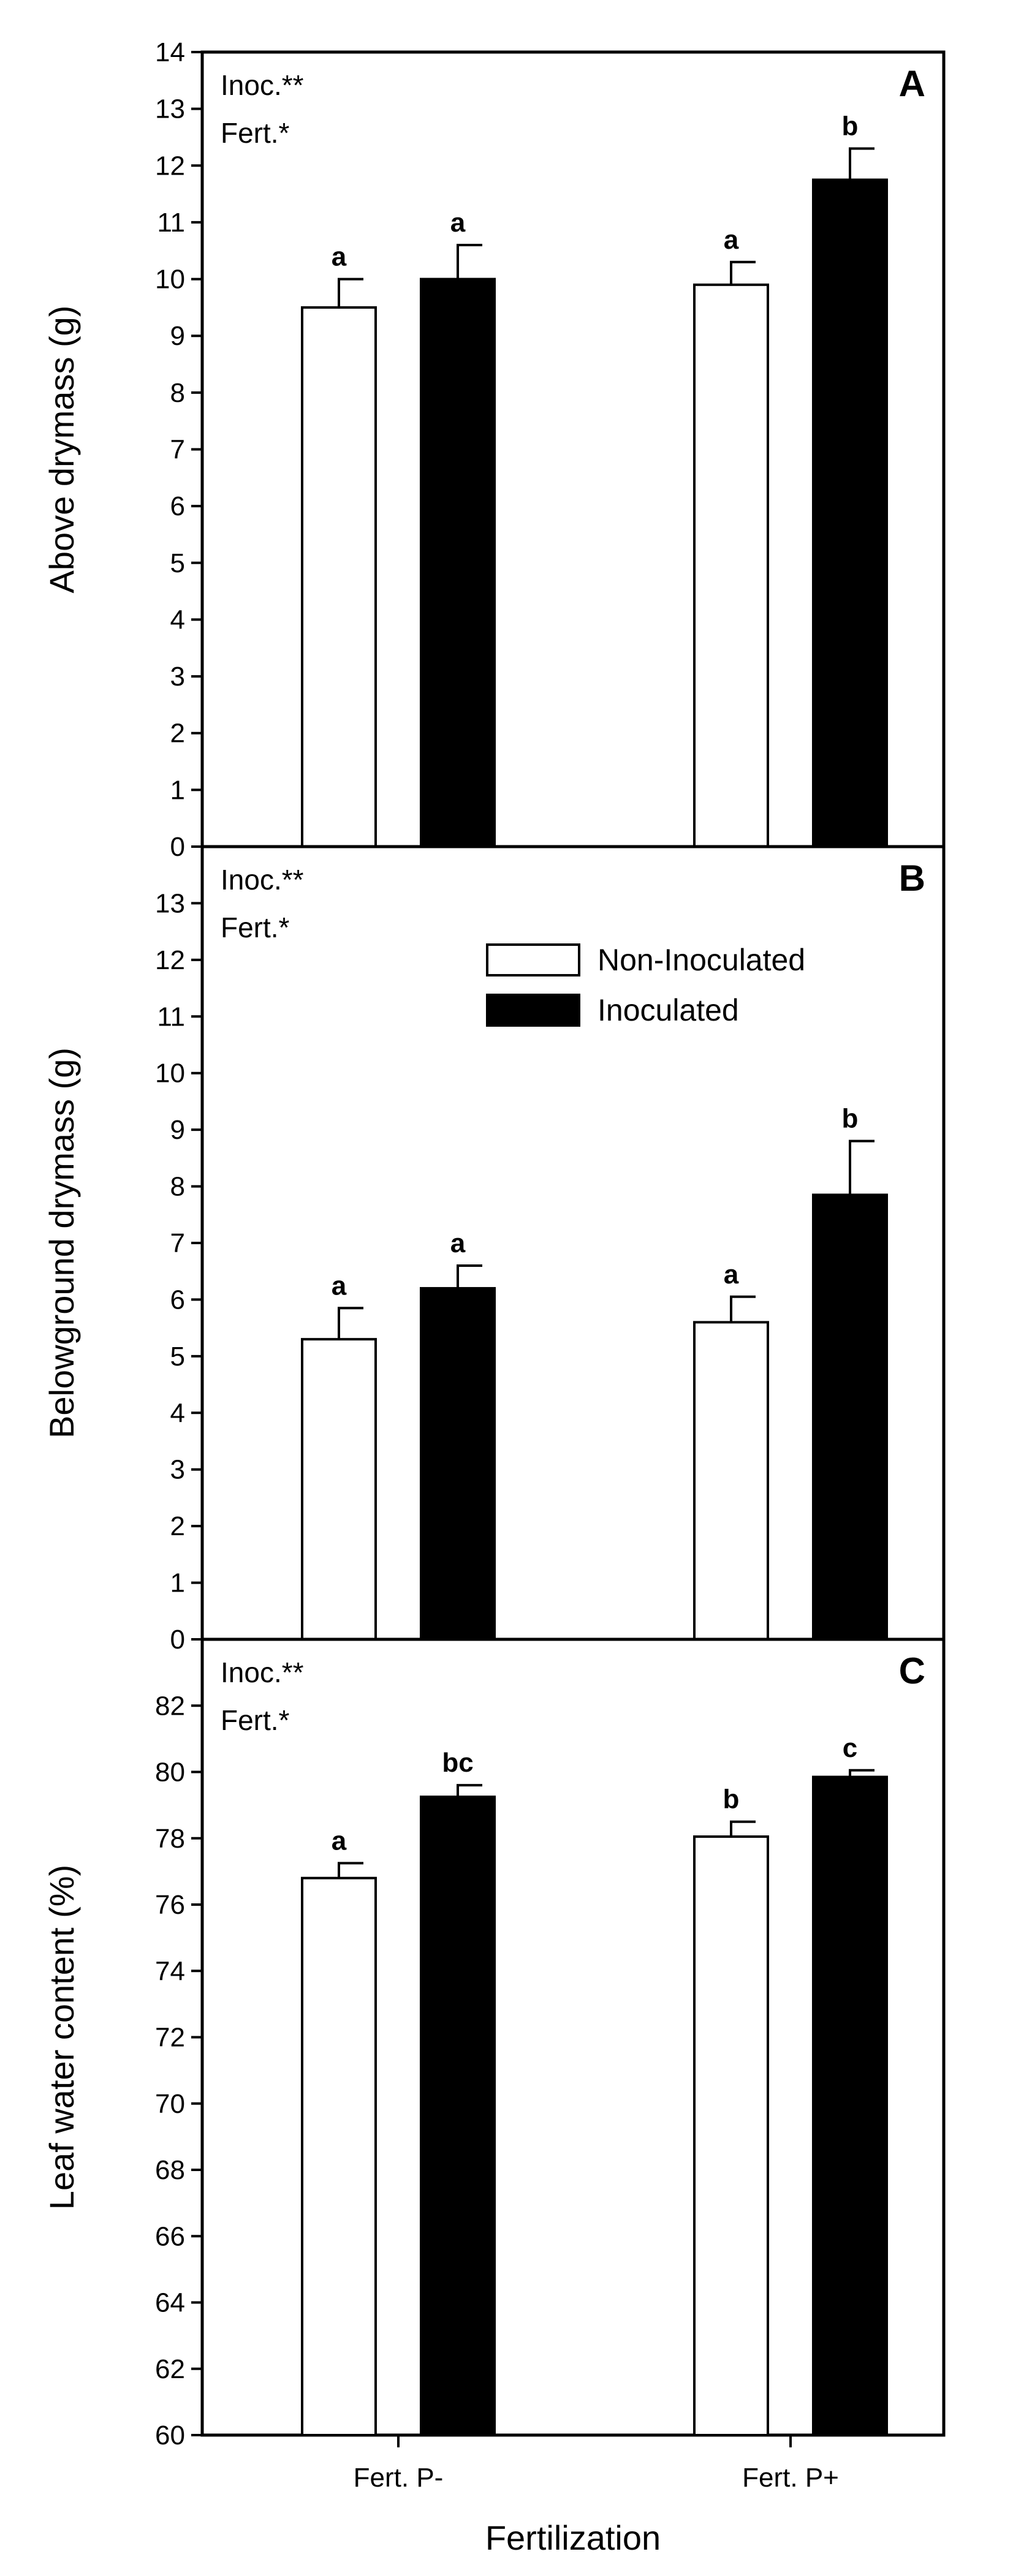 The height and width of the screenshot is (2576, 1013). What do you see at coordinates (597, 2464) in the screenshot?
I see `x-axis: Fert. P- Fert. P+` at bounding box center [597, 2464].